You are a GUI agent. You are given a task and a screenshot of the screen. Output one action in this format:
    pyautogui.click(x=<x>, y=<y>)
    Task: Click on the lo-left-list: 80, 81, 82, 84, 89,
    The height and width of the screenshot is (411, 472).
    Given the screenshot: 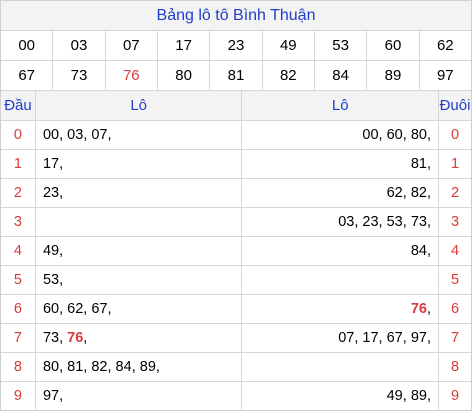 What is the action you would take?
    pyautogui.click(x=138, y=367)
    